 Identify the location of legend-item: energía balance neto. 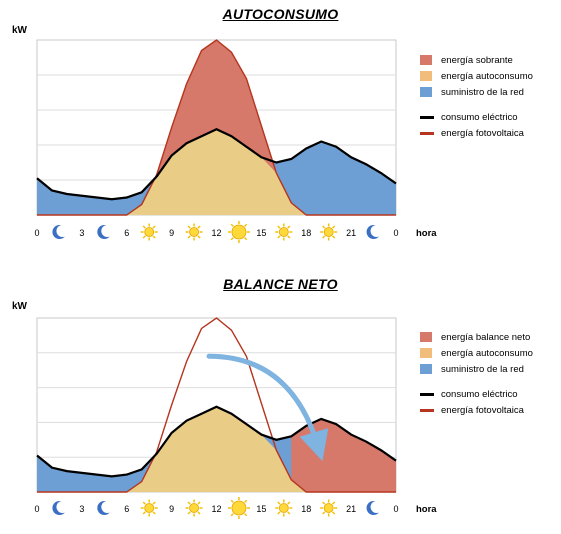
(476, 337).